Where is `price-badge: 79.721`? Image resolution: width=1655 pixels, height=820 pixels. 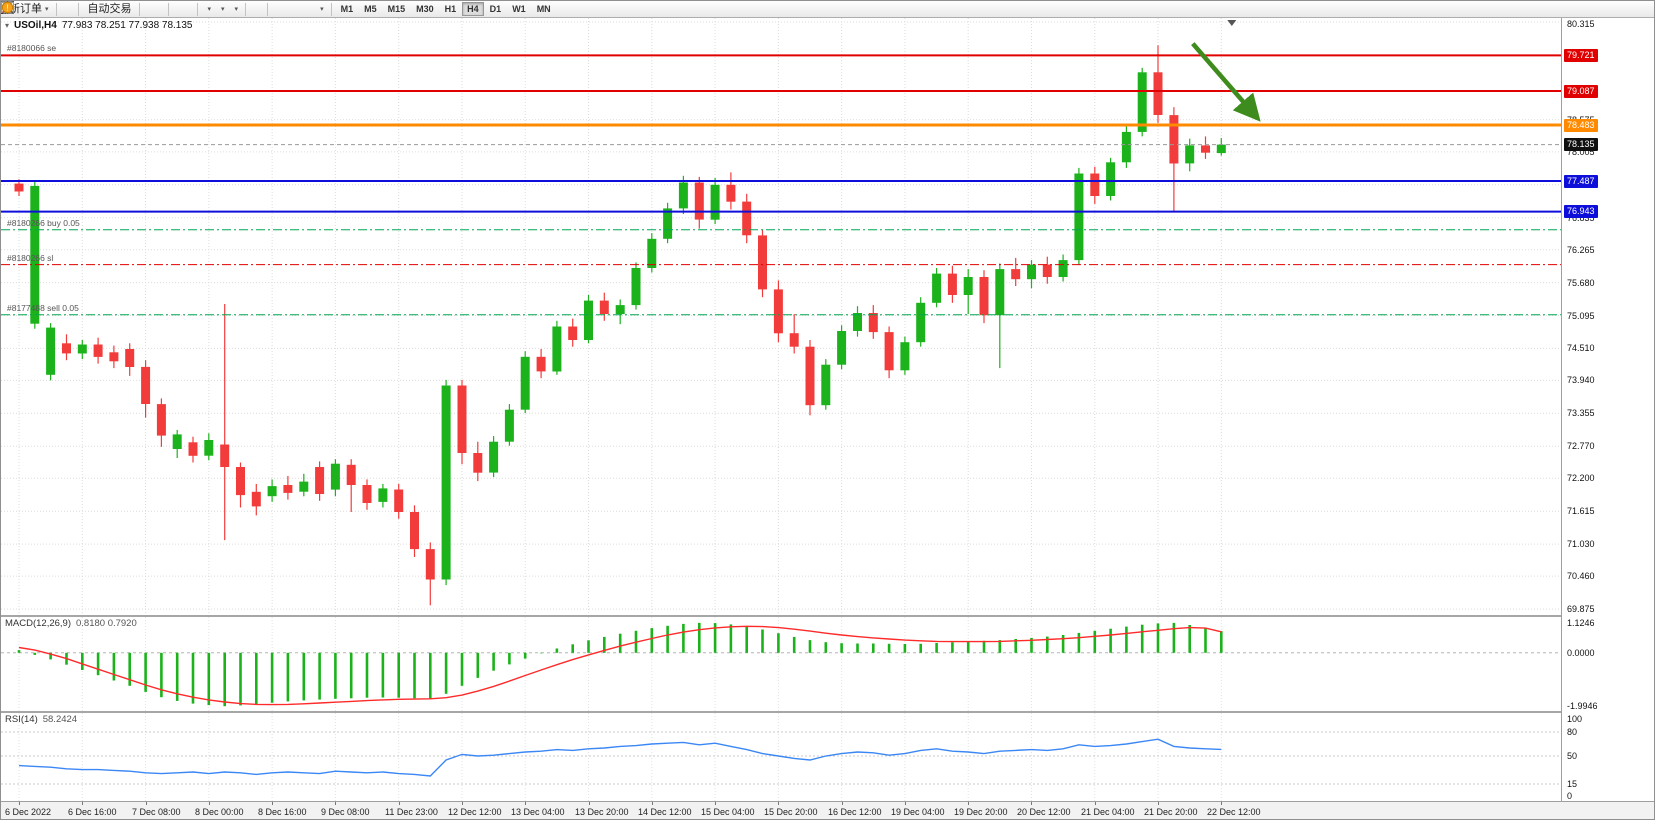 price-badge: 79.721 is located at coordinates (1581, 55).